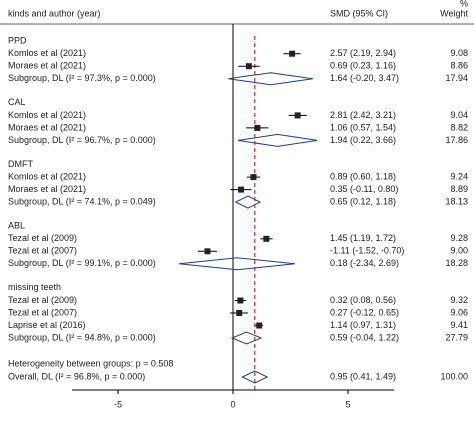 The height and width of the screenshot is (425, 474). I want to click on x-tick-label: 0, so click(232, 404).